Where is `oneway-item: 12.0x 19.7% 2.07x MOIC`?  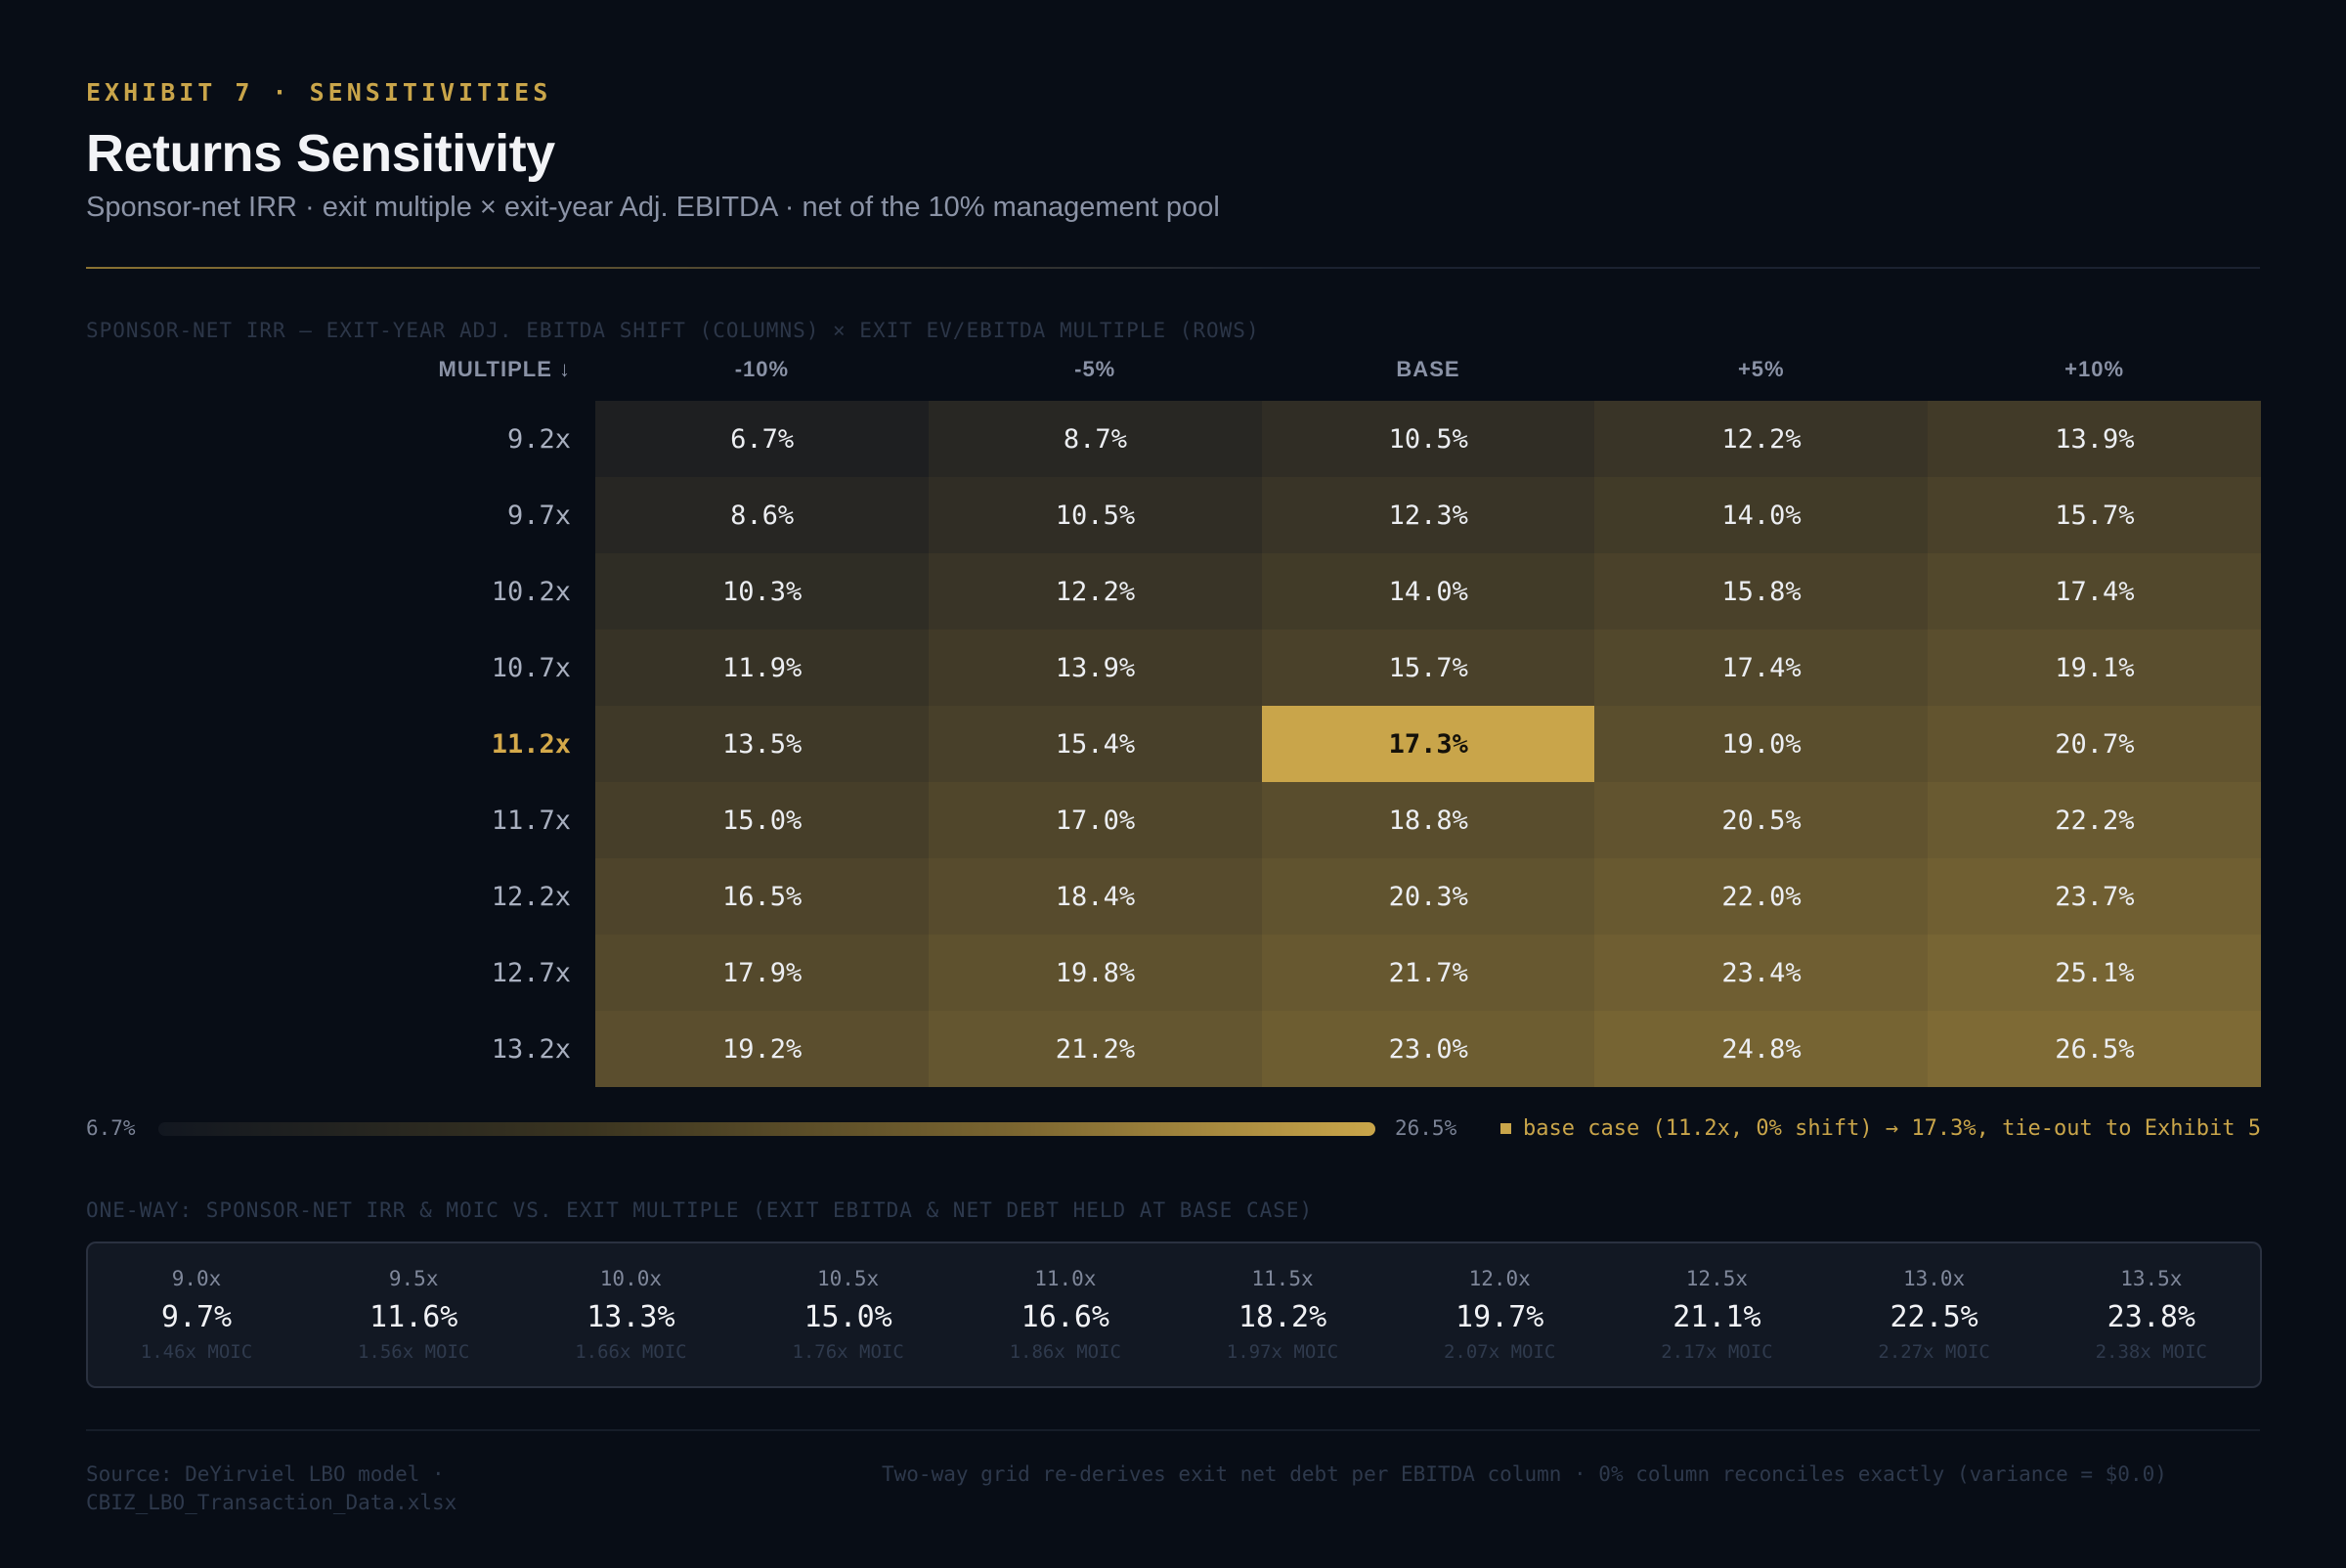
oneway-item: 12.0x 19.7% 2.07x MOIC is located at coordinates (1499, 1314).